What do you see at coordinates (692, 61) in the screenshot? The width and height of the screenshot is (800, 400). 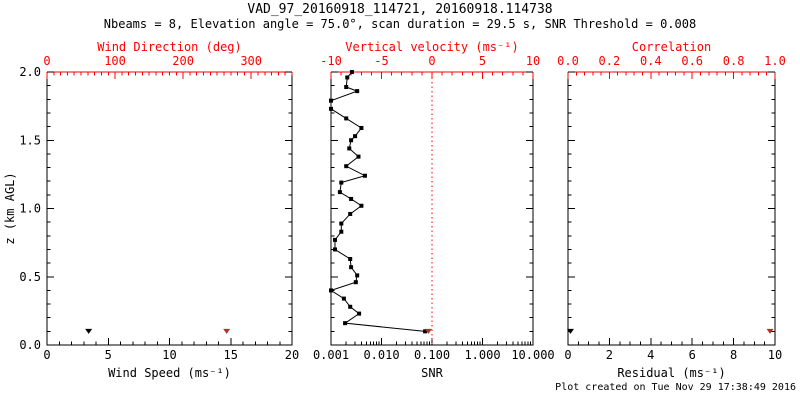 I see `top-tick-label: 0.6` at bounding box center [692, 61].